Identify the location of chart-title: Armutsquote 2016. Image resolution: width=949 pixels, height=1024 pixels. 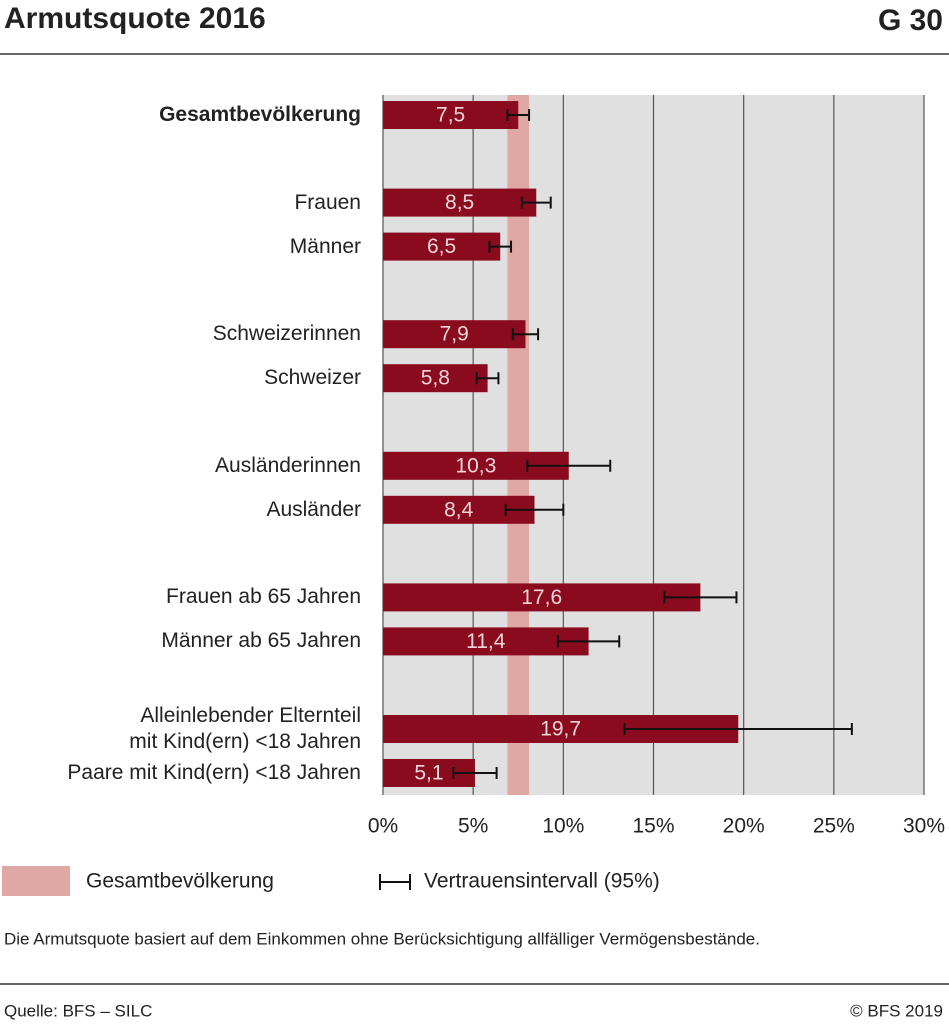
(135, 18).